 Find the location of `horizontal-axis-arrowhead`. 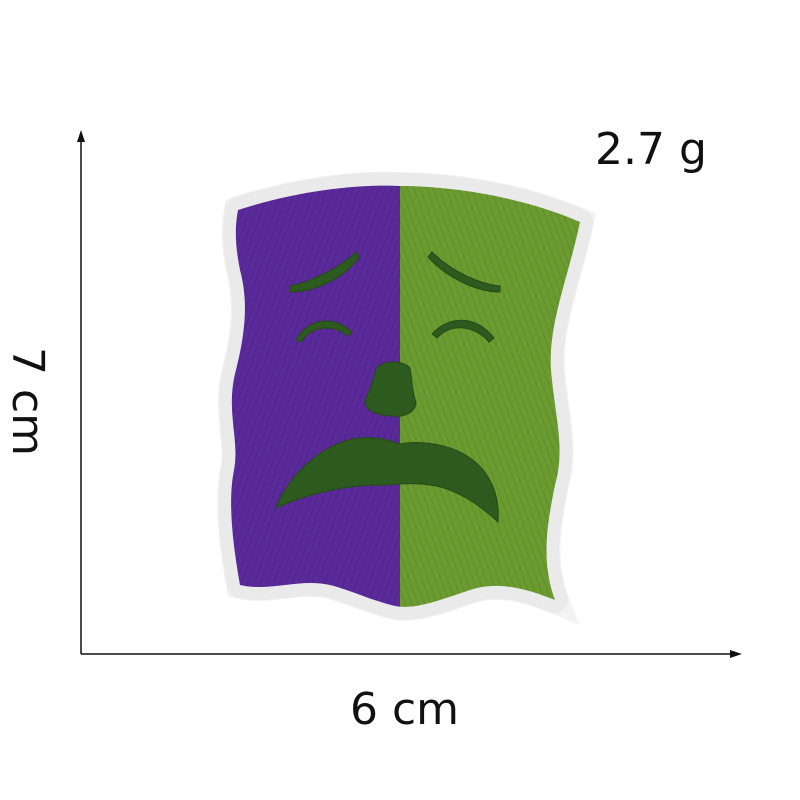

horizontal-axis-arrowhead is located at coordinates (736, 654).